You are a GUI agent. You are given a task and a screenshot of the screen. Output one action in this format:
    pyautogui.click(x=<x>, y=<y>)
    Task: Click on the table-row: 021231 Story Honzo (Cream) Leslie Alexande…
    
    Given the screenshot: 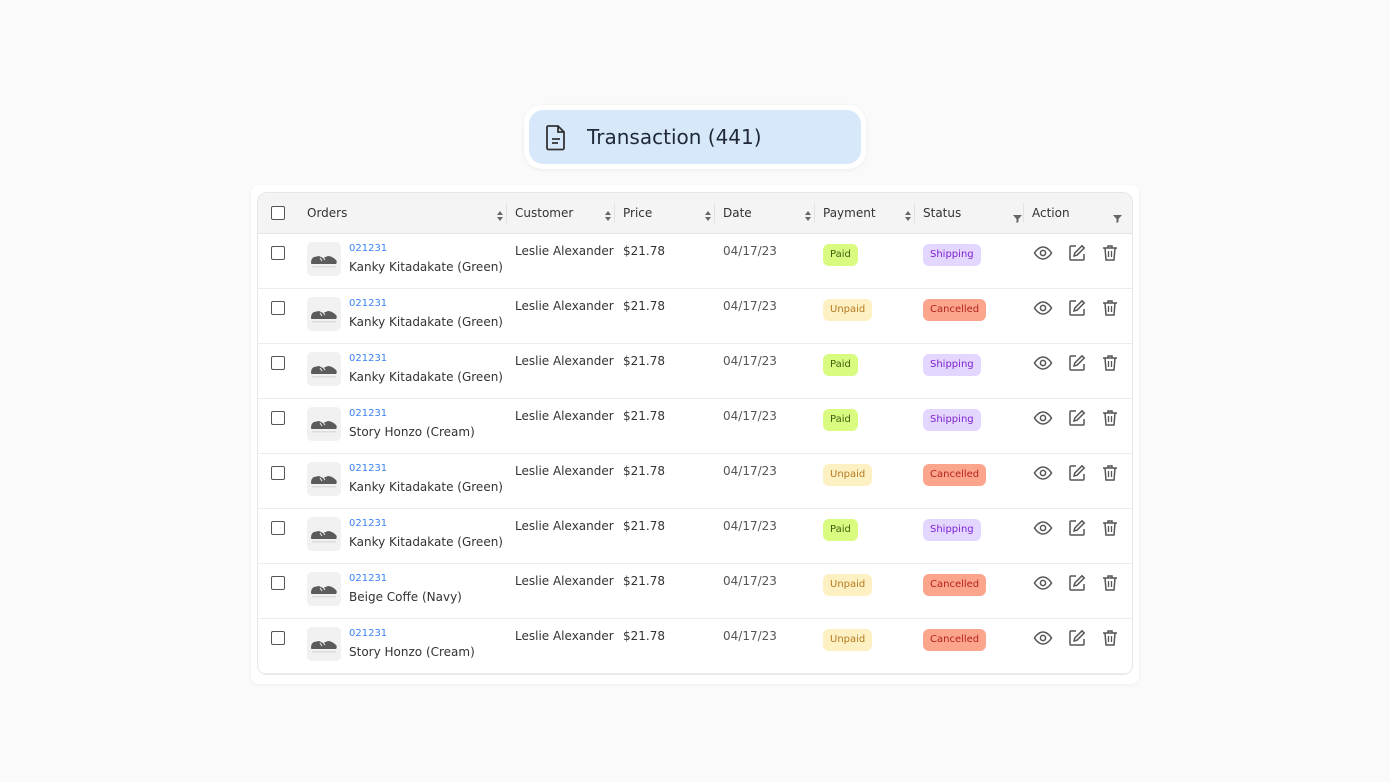 What is the action you would take?
    pyautogui.click(x=695, y=646)
    